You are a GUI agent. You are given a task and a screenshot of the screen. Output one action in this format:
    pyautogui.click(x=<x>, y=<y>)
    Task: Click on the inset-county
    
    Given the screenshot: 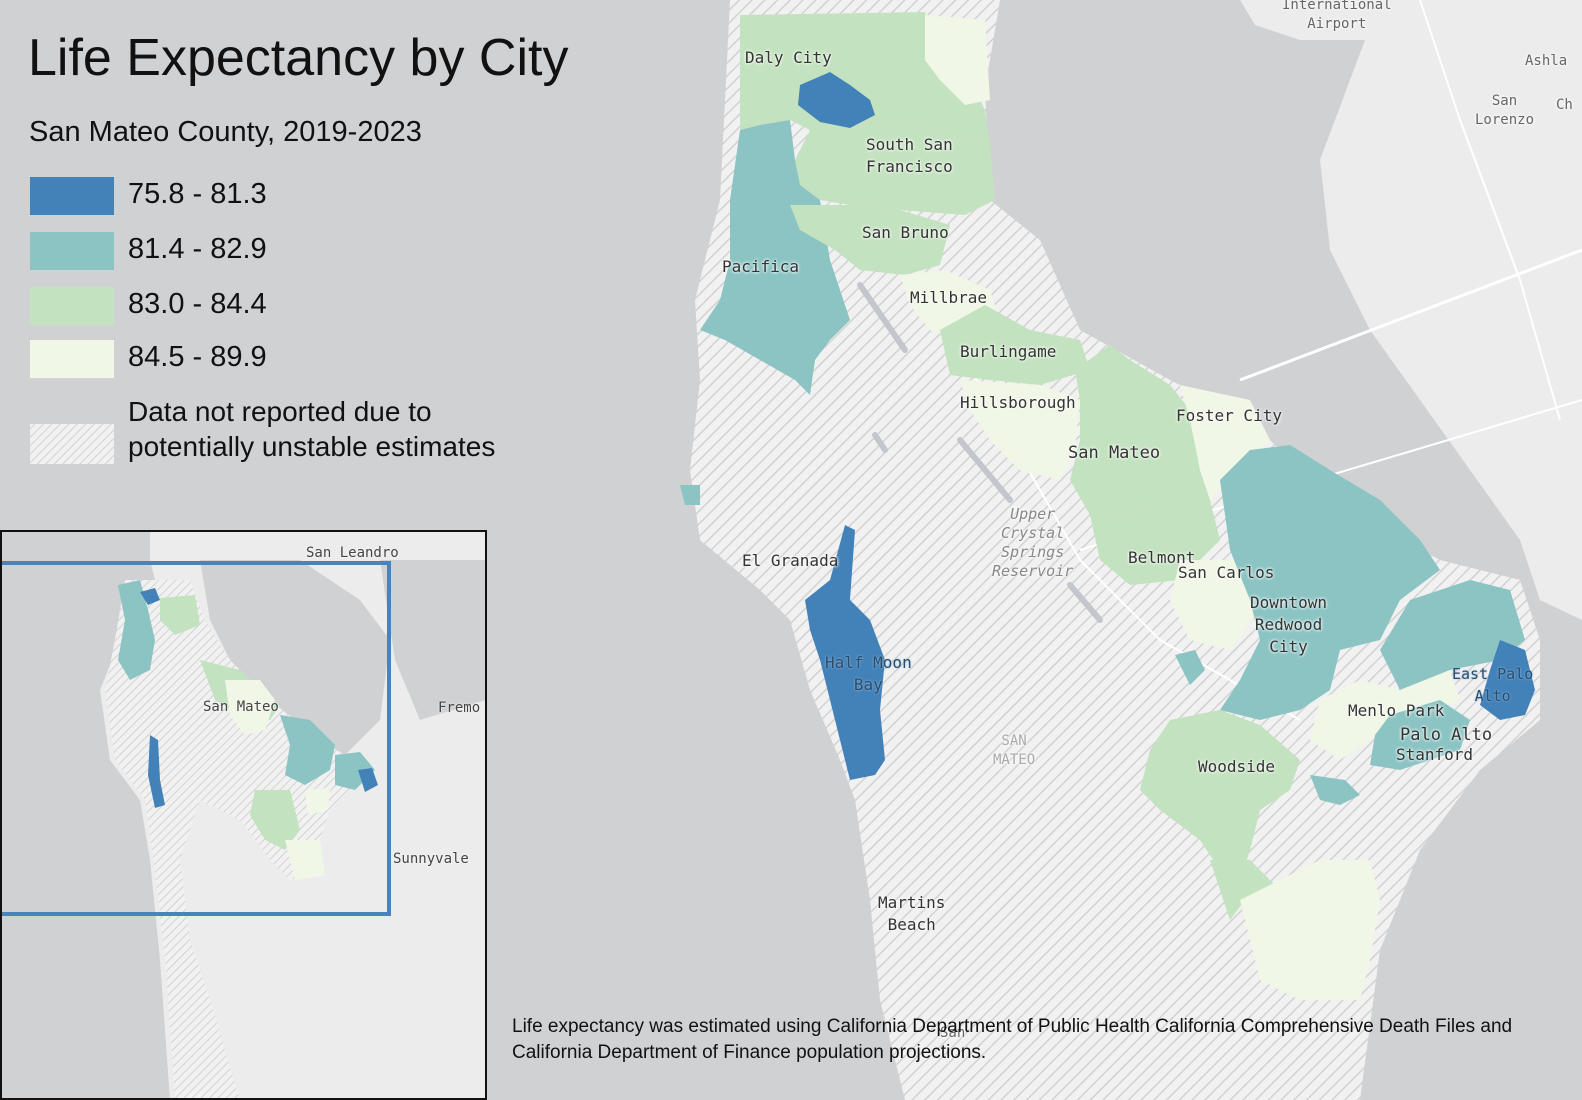 What is the action you would take?
    pyautogui.click(x=237, y=840)
    